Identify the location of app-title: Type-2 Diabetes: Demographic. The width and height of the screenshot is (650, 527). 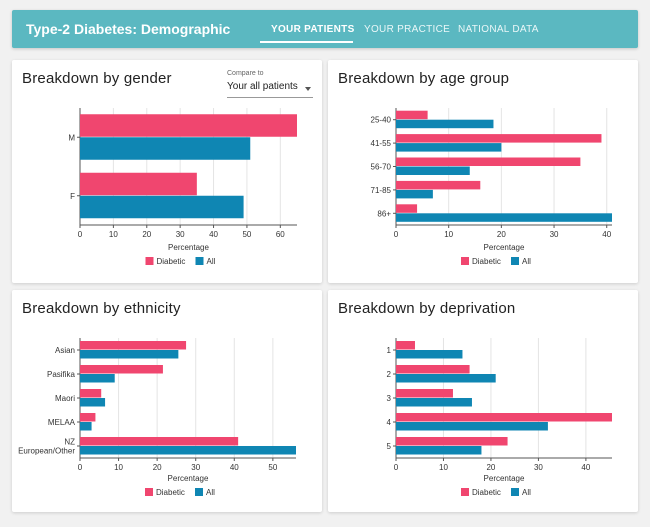
(128, 29).